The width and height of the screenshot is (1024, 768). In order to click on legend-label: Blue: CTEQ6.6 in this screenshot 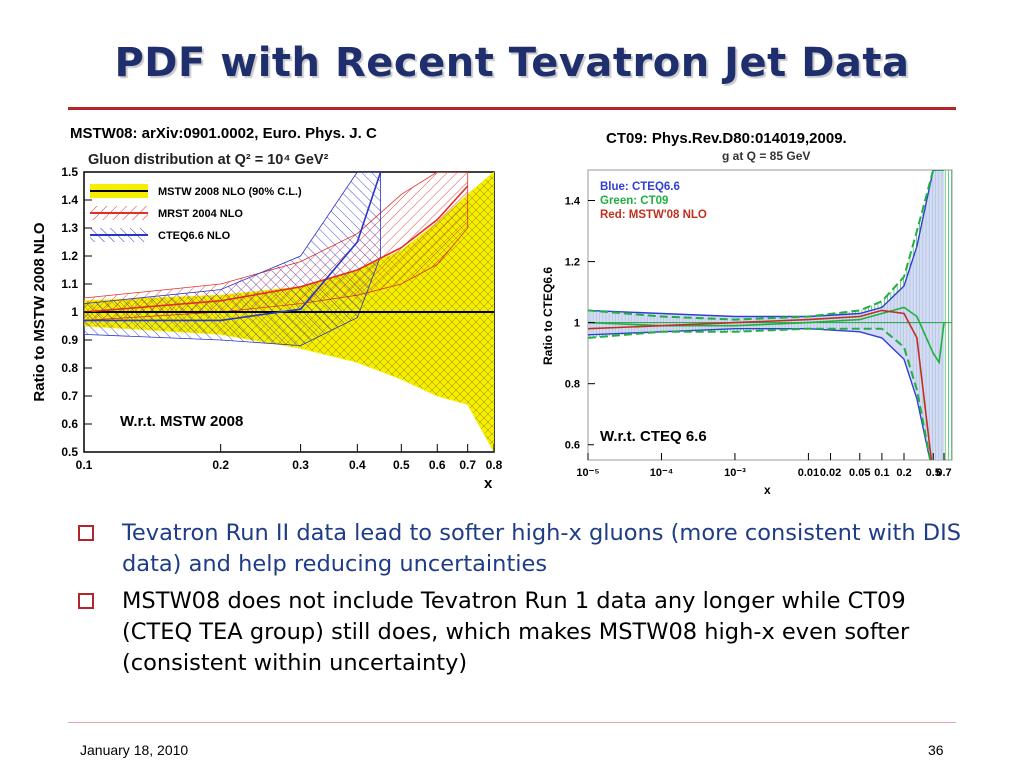, I will do `click(640, 187)`.